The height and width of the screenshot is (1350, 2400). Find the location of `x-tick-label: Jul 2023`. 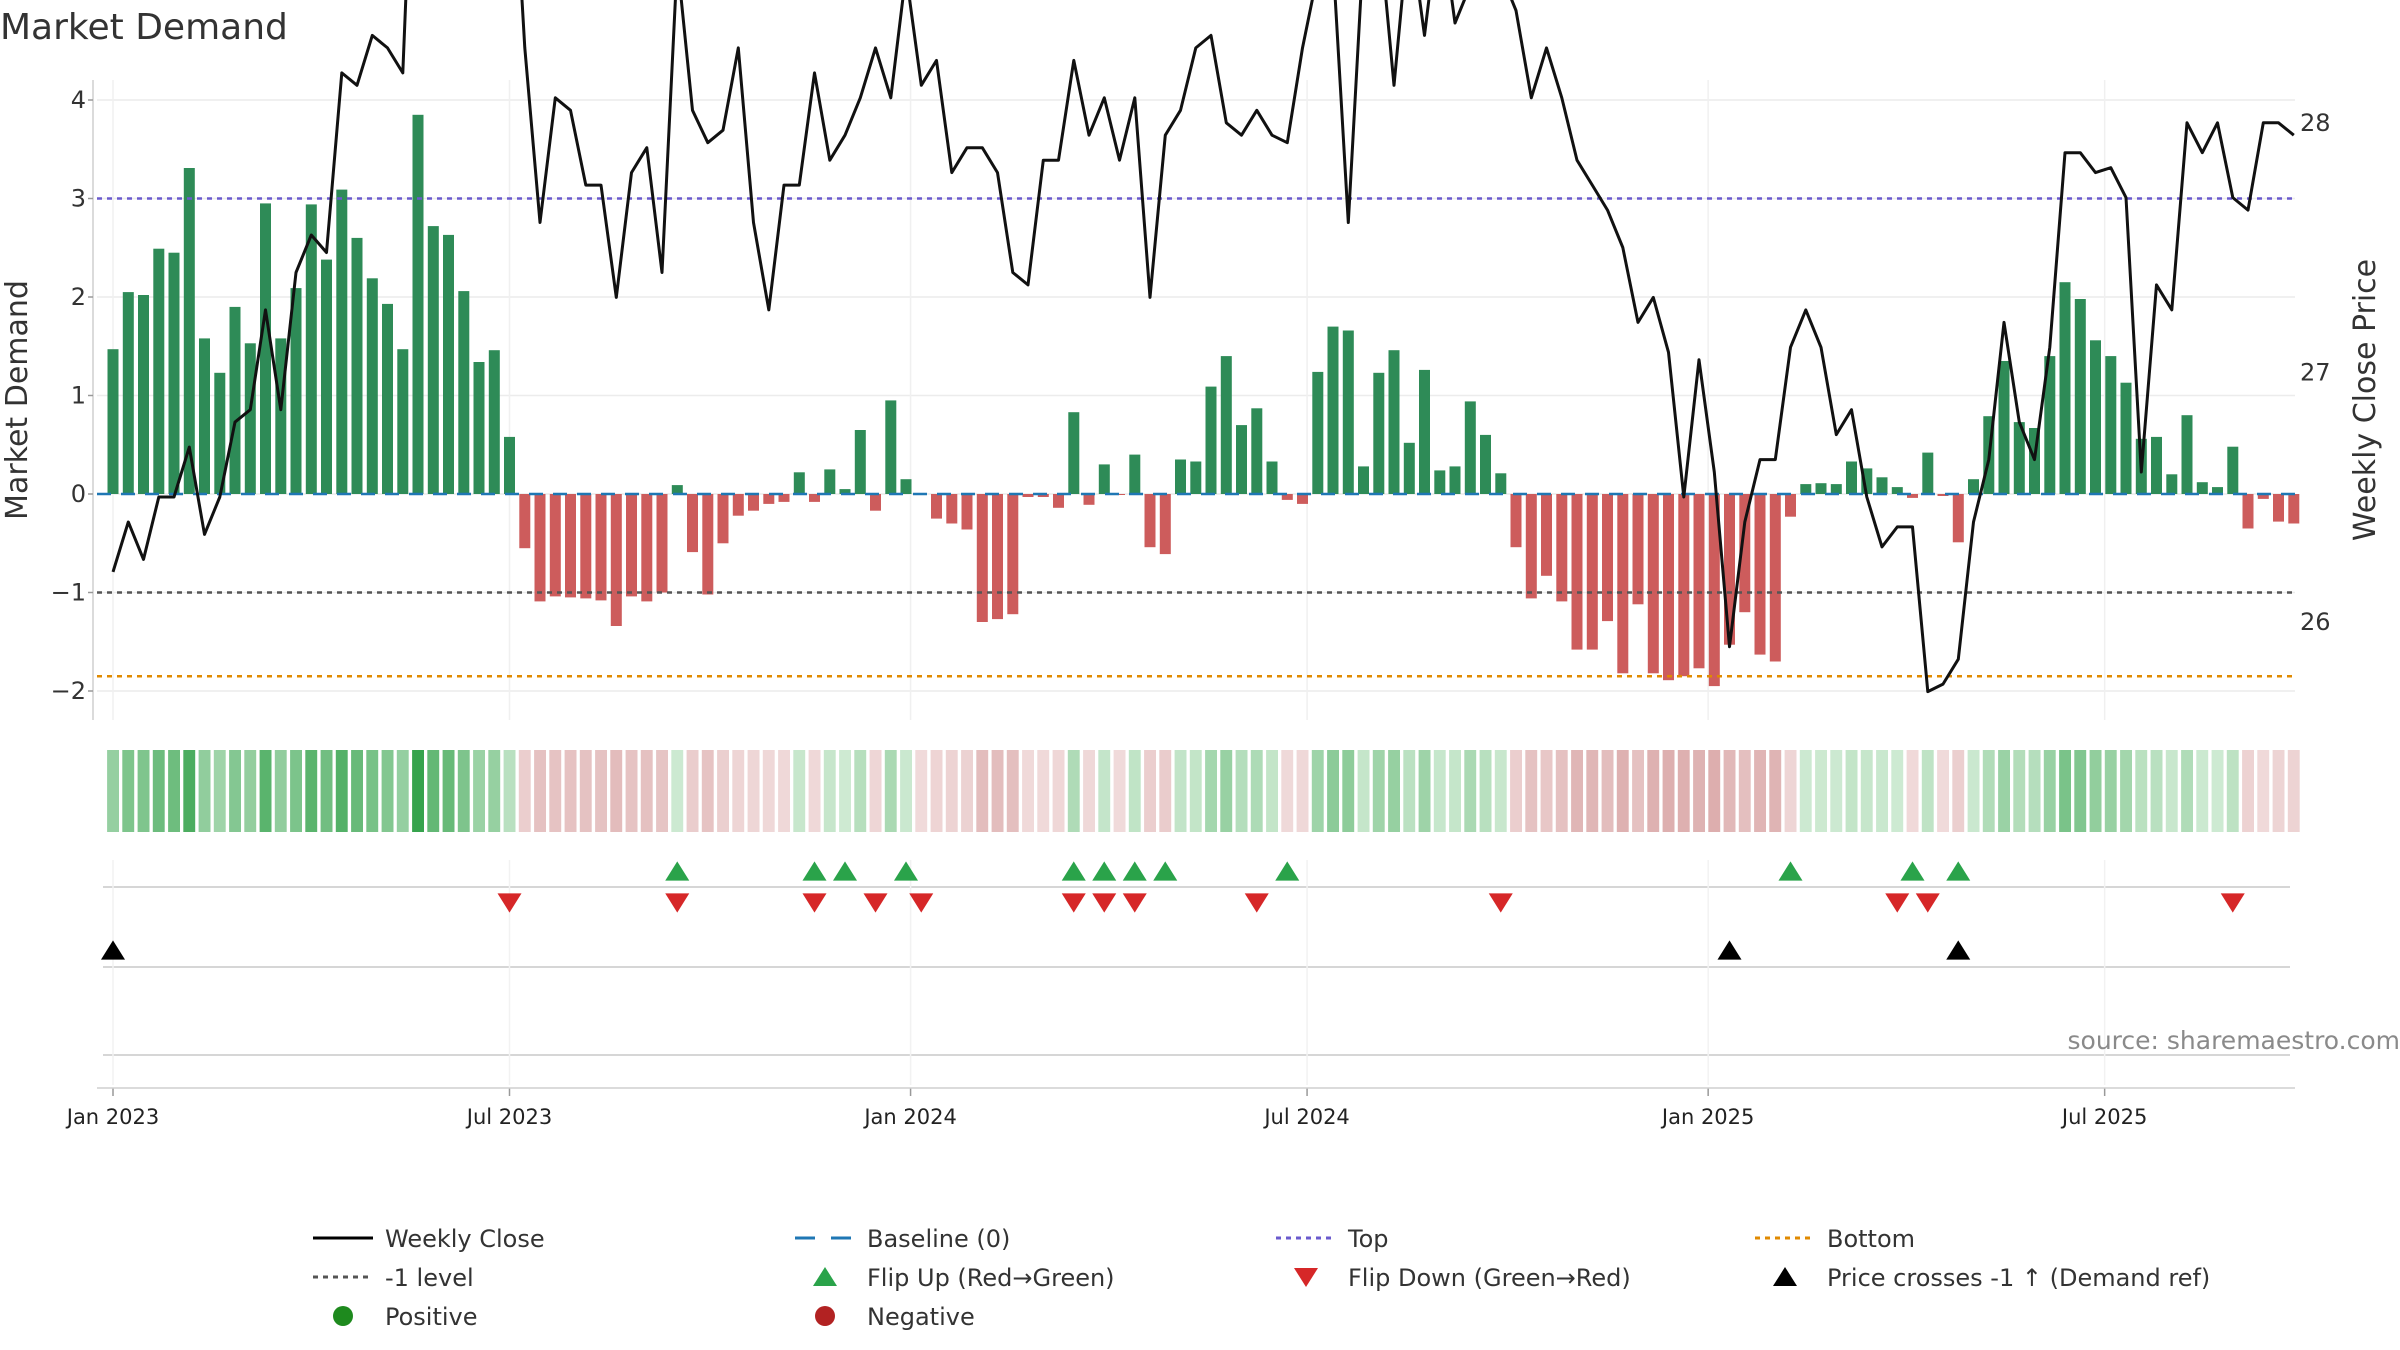

x-tick-label: Jul 2023 is located at coordinates (508, 1117).